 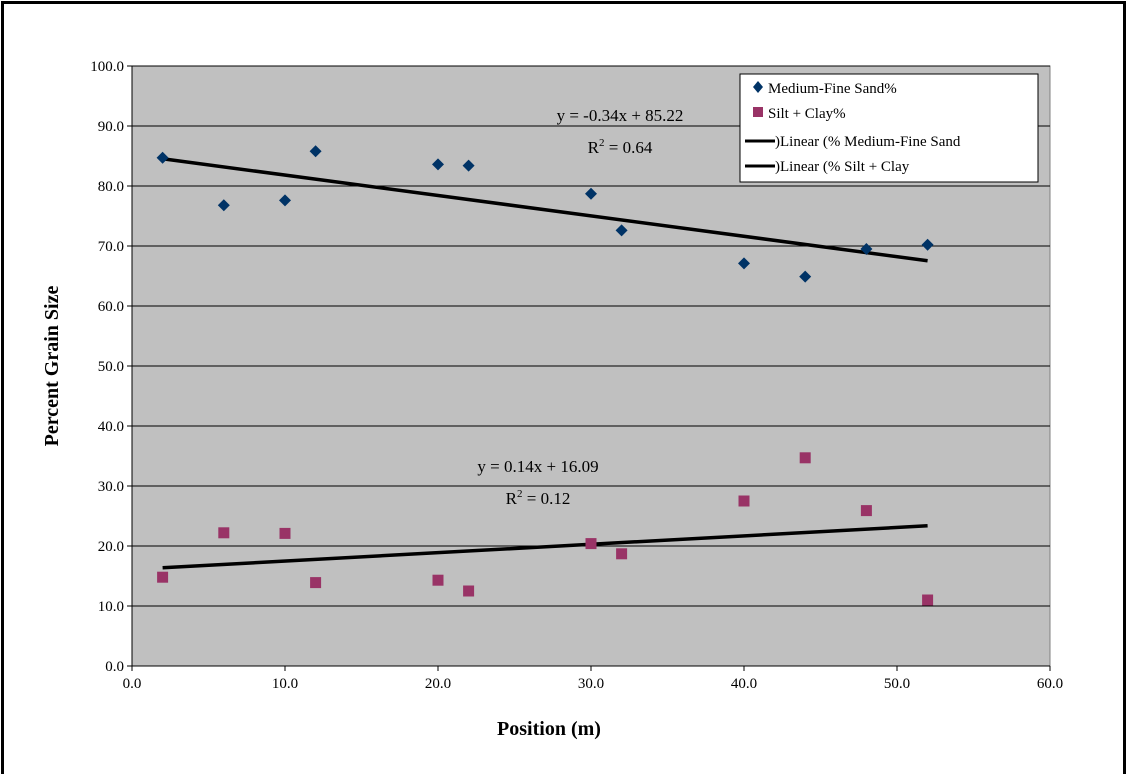 I want to click on x-axis-ticks: 0.0 10.0 20.0 30.0 40.0 50.0 60.0, so click(x=593, y=679).